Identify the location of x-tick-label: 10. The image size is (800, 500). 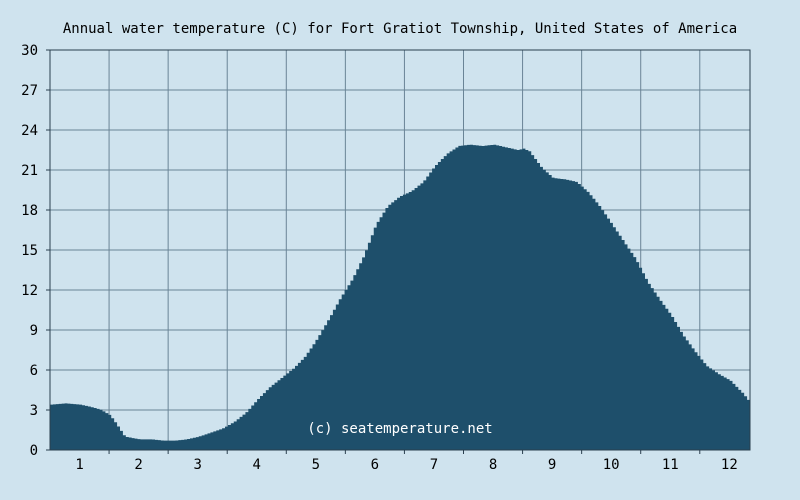
(611, 465).